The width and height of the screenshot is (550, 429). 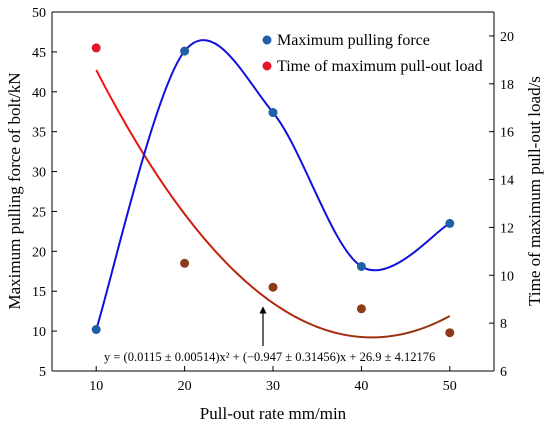 I want to click on x-tick-label: 20, so click(x=185, y=386).